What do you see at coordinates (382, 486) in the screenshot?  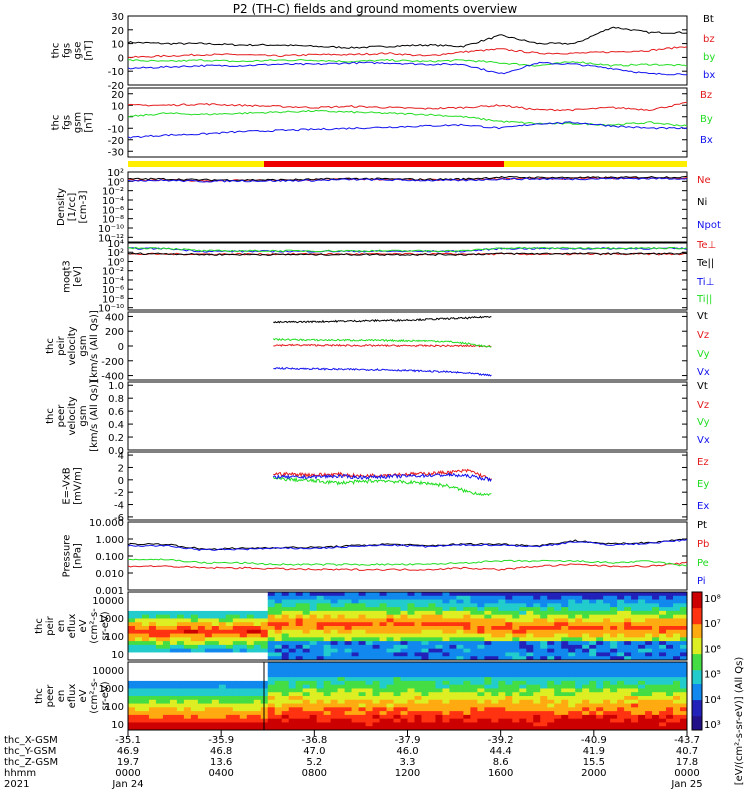 I see `series-line-ey` at bounding box center [382, 486].